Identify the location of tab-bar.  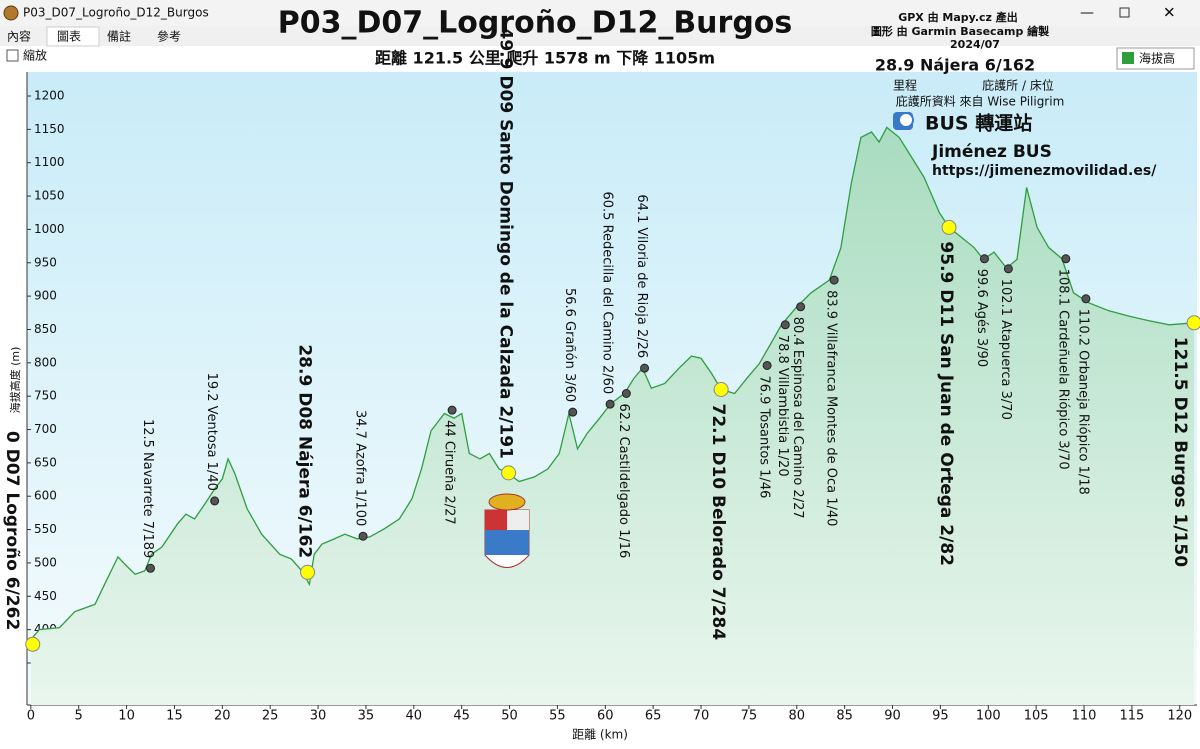
(600, 36).